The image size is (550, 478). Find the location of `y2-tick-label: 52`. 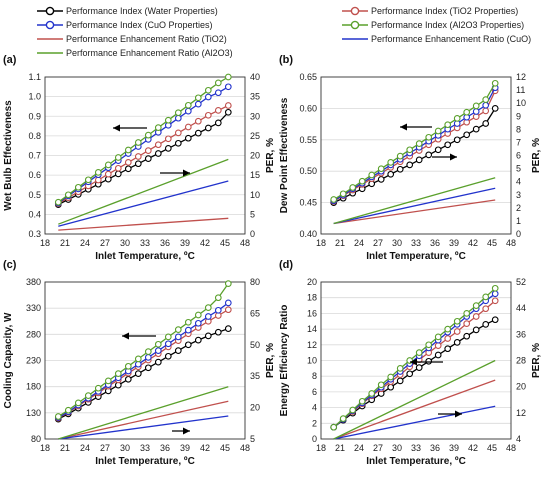

y2-tick-label: 52 is located at coordinates (521, 282).